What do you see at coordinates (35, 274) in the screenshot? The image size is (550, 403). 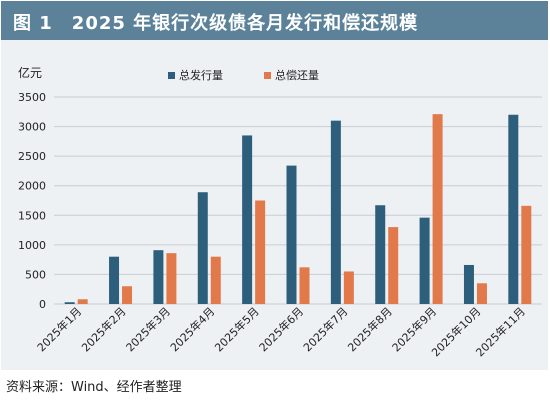 I see `y-tick-label: 500` at bounding box center [35, 274].